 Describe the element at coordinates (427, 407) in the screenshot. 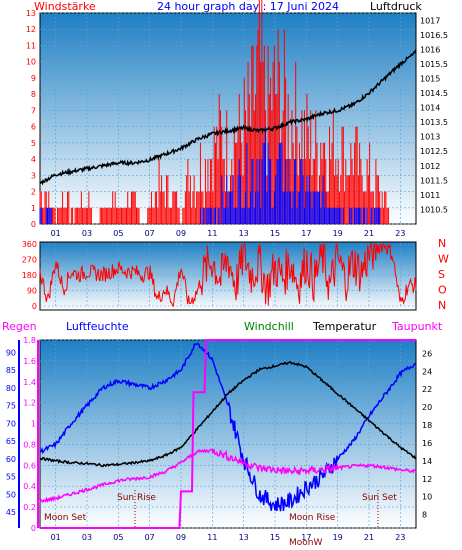

I see `temperature-tick-label: 20` at that location.